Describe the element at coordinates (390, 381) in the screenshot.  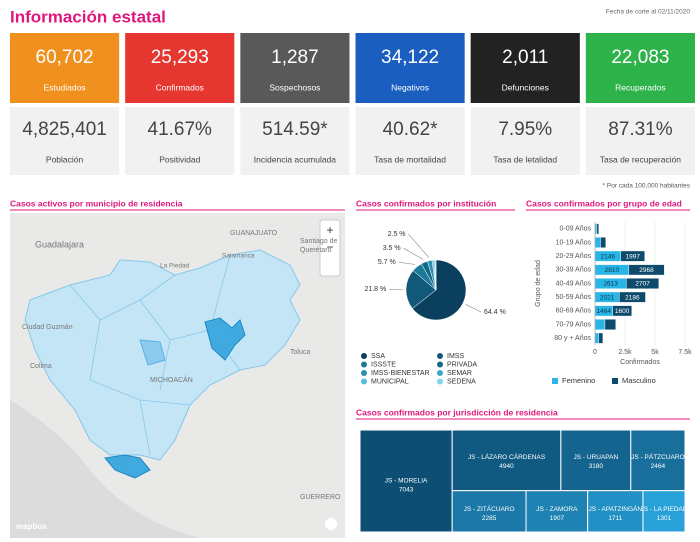
I see `legend-label: MUNICIPAL` at that location.